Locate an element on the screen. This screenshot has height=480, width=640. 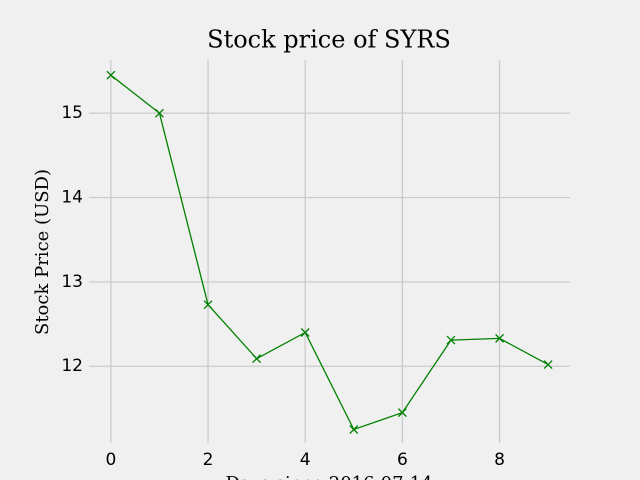
x-tick-label: 2 is located at coordinates (208, 460).